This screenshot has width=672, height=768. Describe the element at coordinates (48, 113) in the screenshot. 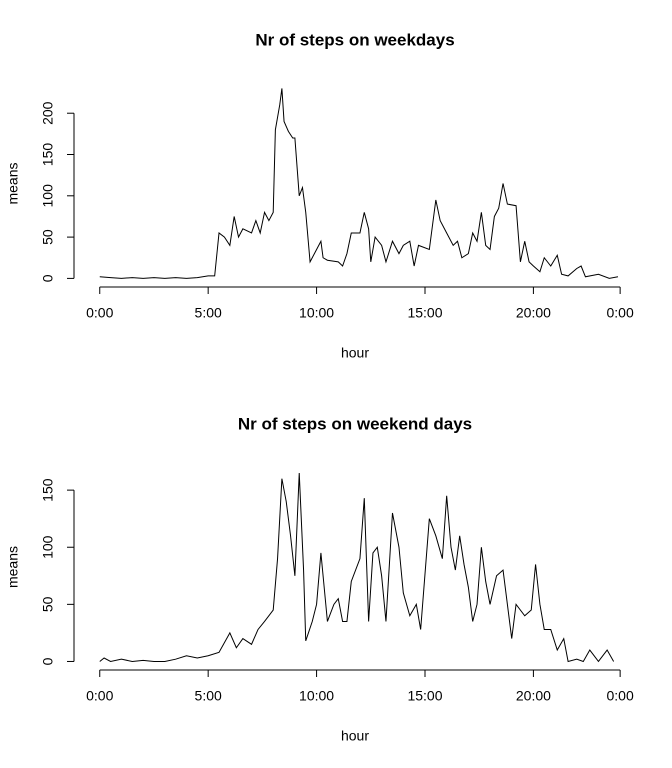

I see `y-tick-label: 200` at that location.